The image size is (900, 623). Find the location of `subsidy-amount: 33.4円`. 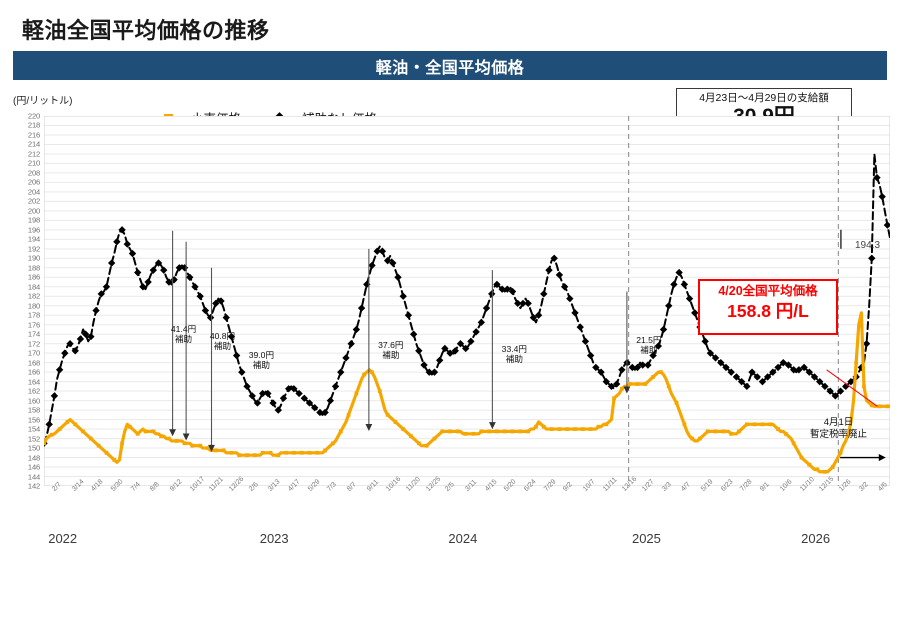

subsidy-amount: 33.4円 is located at coordinates (514, 348).